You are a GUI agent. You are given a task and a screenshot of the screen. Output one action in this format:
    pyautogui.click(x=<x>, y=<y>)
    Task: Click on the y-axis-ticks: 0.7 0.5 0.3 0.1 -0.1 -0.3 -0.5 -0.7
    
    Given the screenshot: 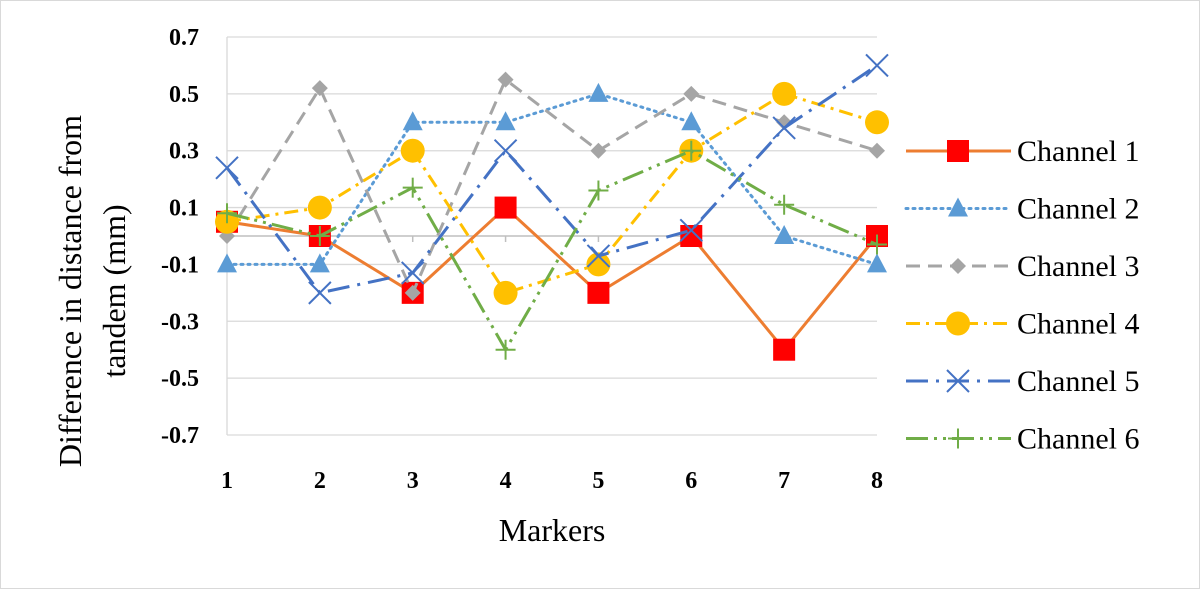 What is the action you would take?
    pyautogui.click(x=180, y=237)
    